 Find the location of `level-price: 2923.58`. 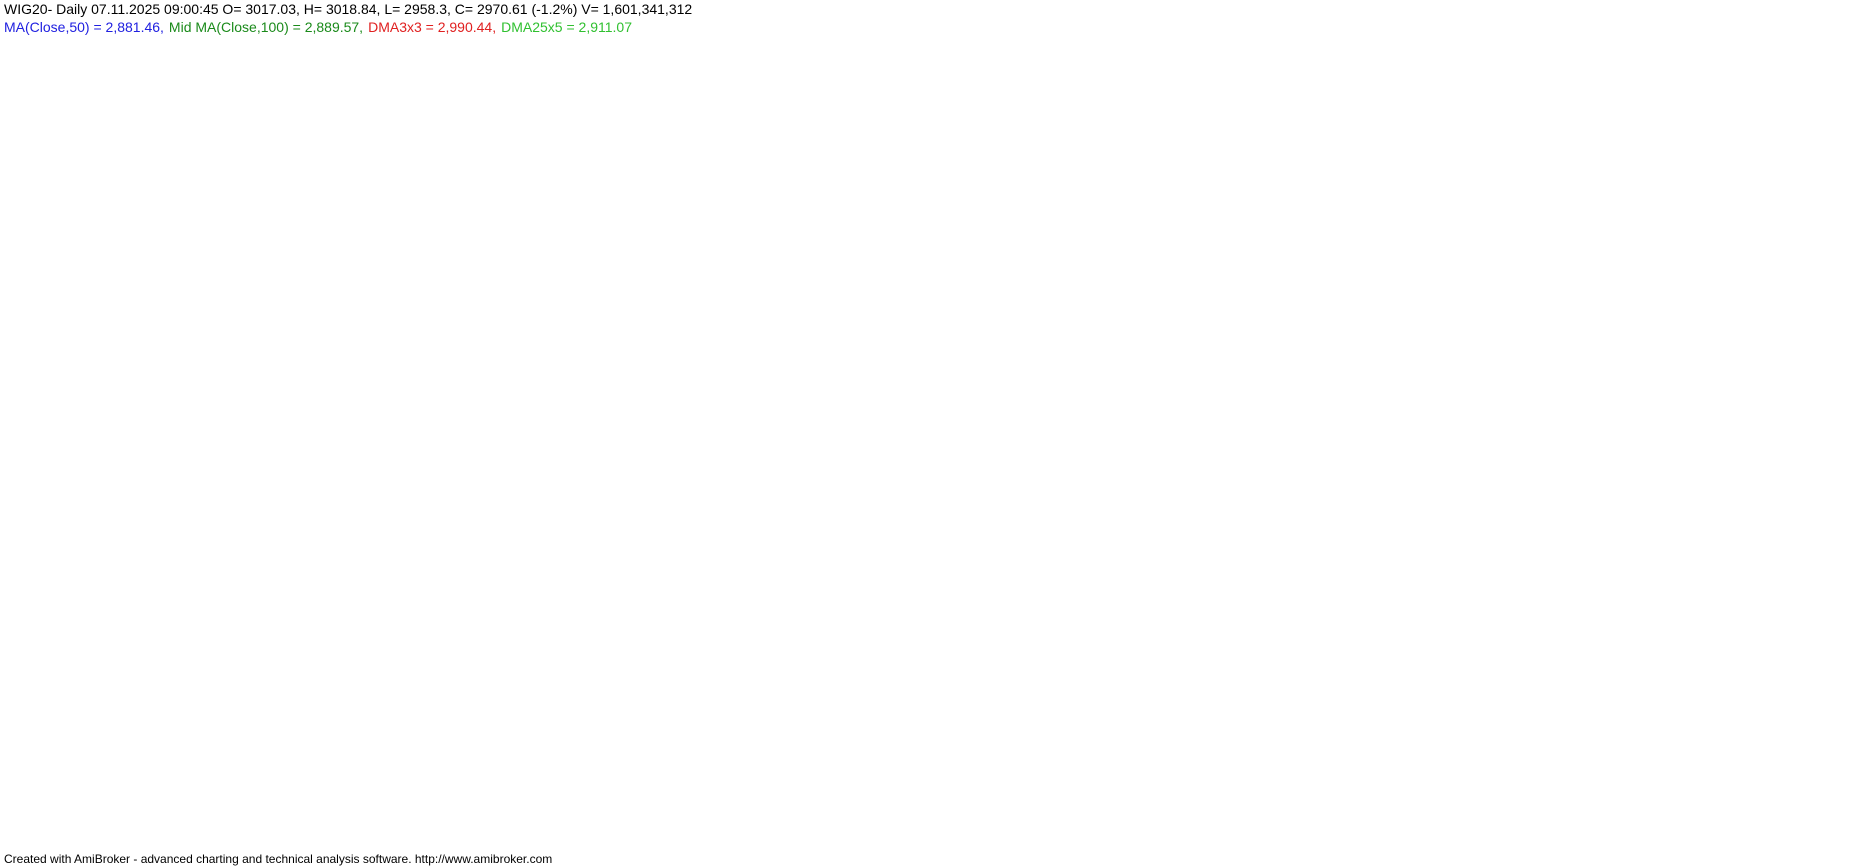

level-price: 2923.58 is located at coordinates (1632, 214).